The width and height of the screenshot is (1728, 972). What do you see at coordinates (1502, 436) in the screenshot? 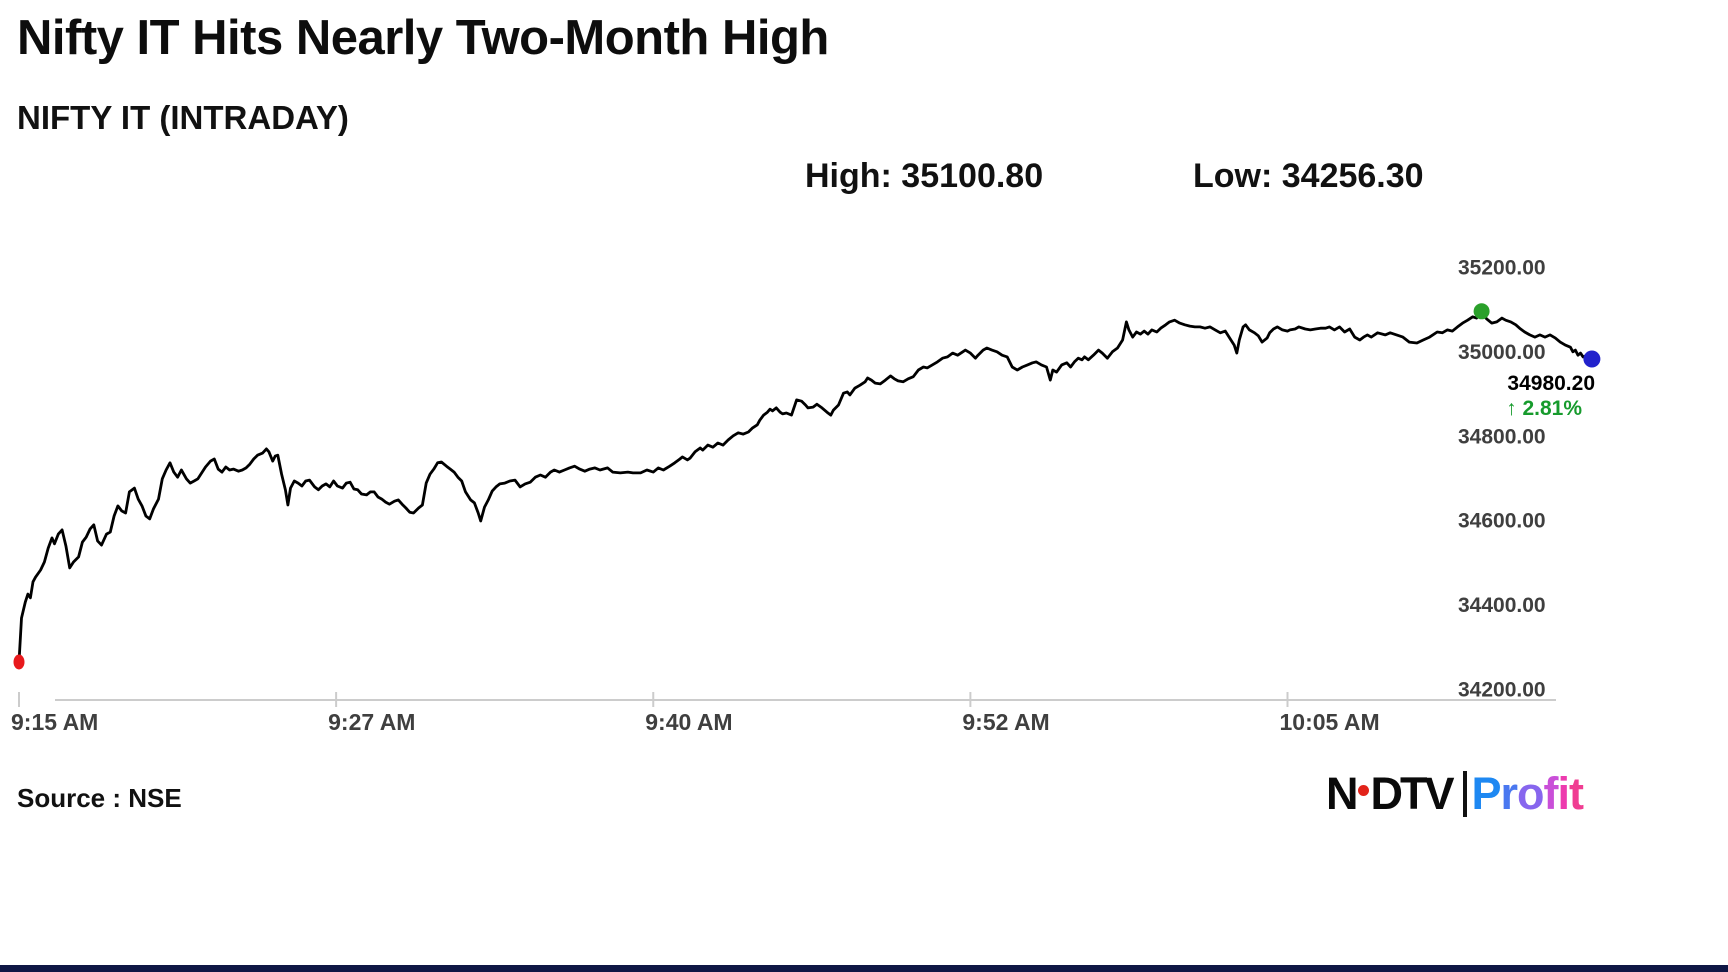
I see `y-axis-tick-label: 34800.00` at bounding box center [1502, 436].